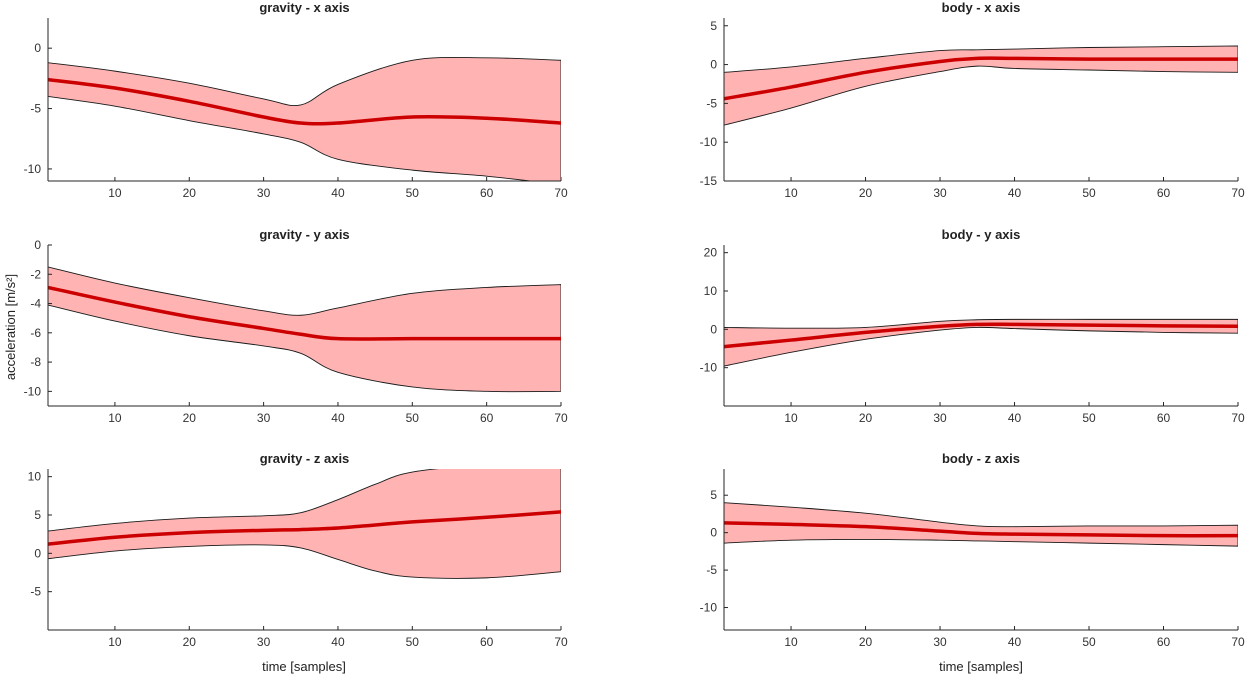  I want to click on plot-area-body-z, so click(981, 524).